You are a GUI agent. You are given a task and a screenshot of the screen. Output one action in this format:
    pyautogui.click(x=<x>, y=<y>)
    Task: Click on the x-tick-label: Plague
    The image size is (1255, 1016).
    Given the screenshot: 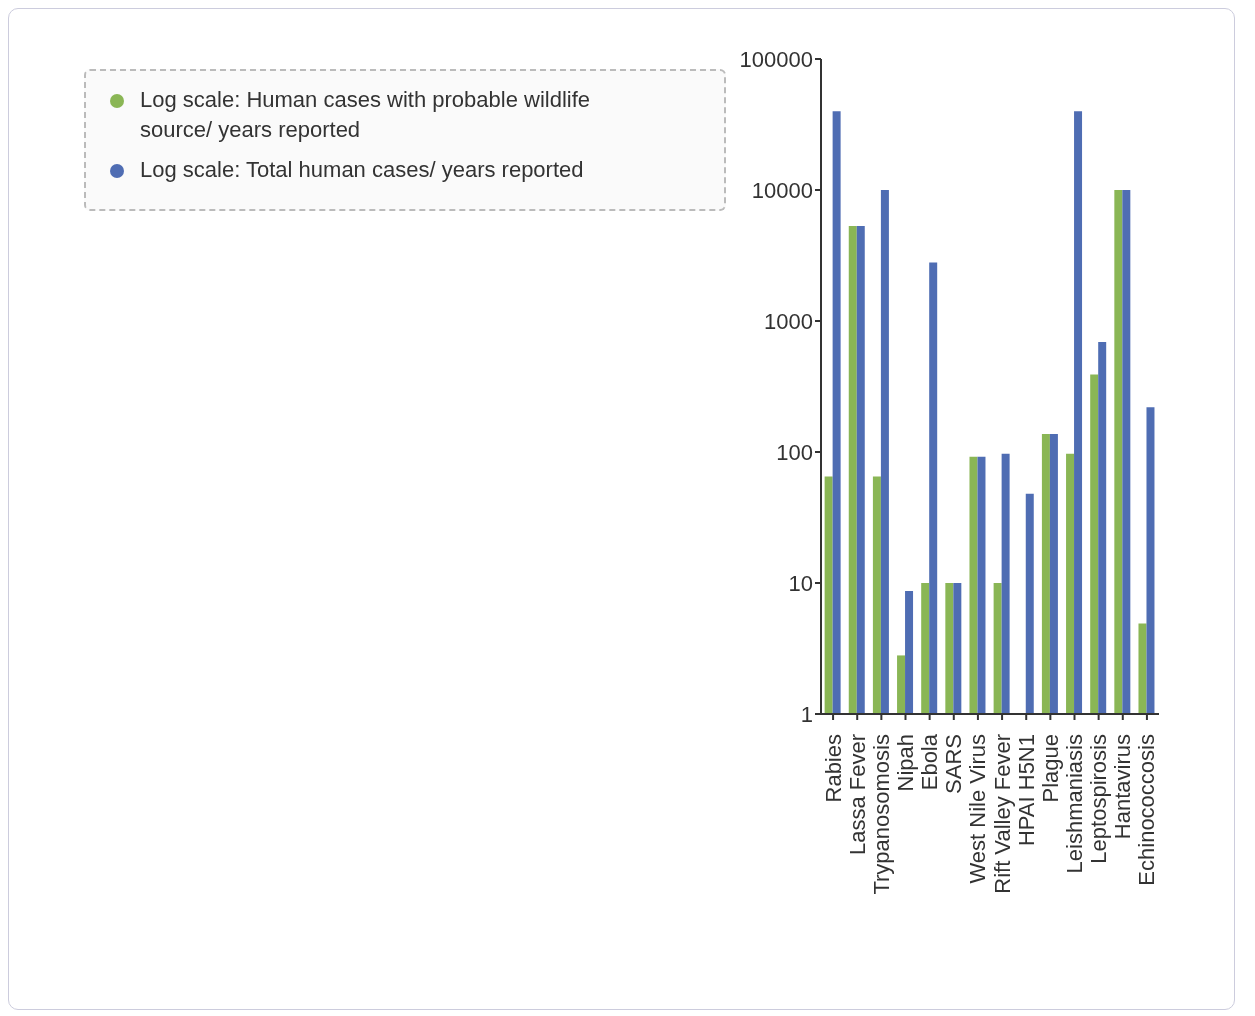 What is the action you would take?
    pyautogui.click(x=1050, y=768)
    